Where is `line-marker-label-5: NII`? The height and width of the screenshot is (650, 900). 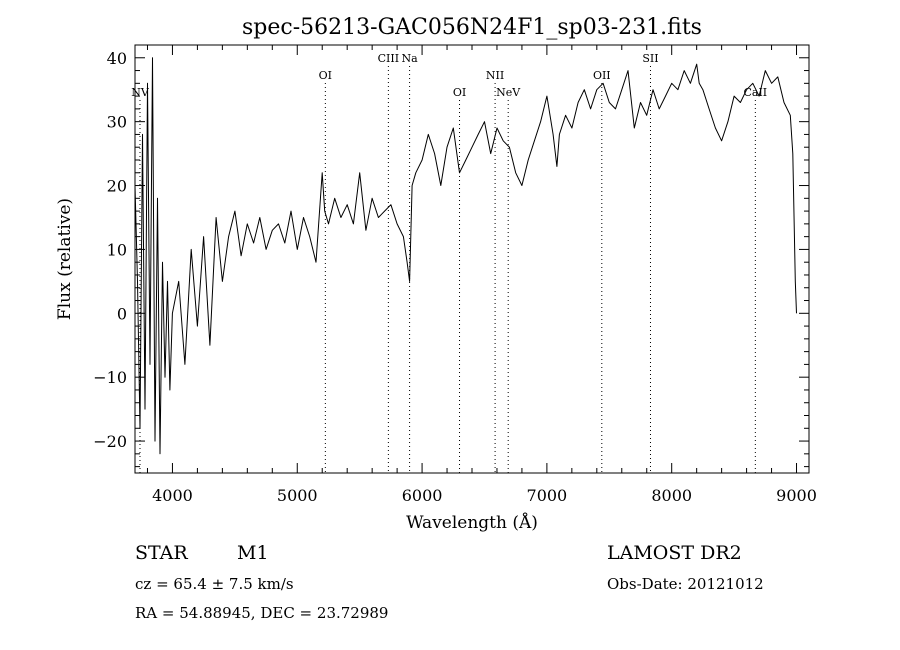 line-marker-label-5: NII is located at coordinates (495, 75).